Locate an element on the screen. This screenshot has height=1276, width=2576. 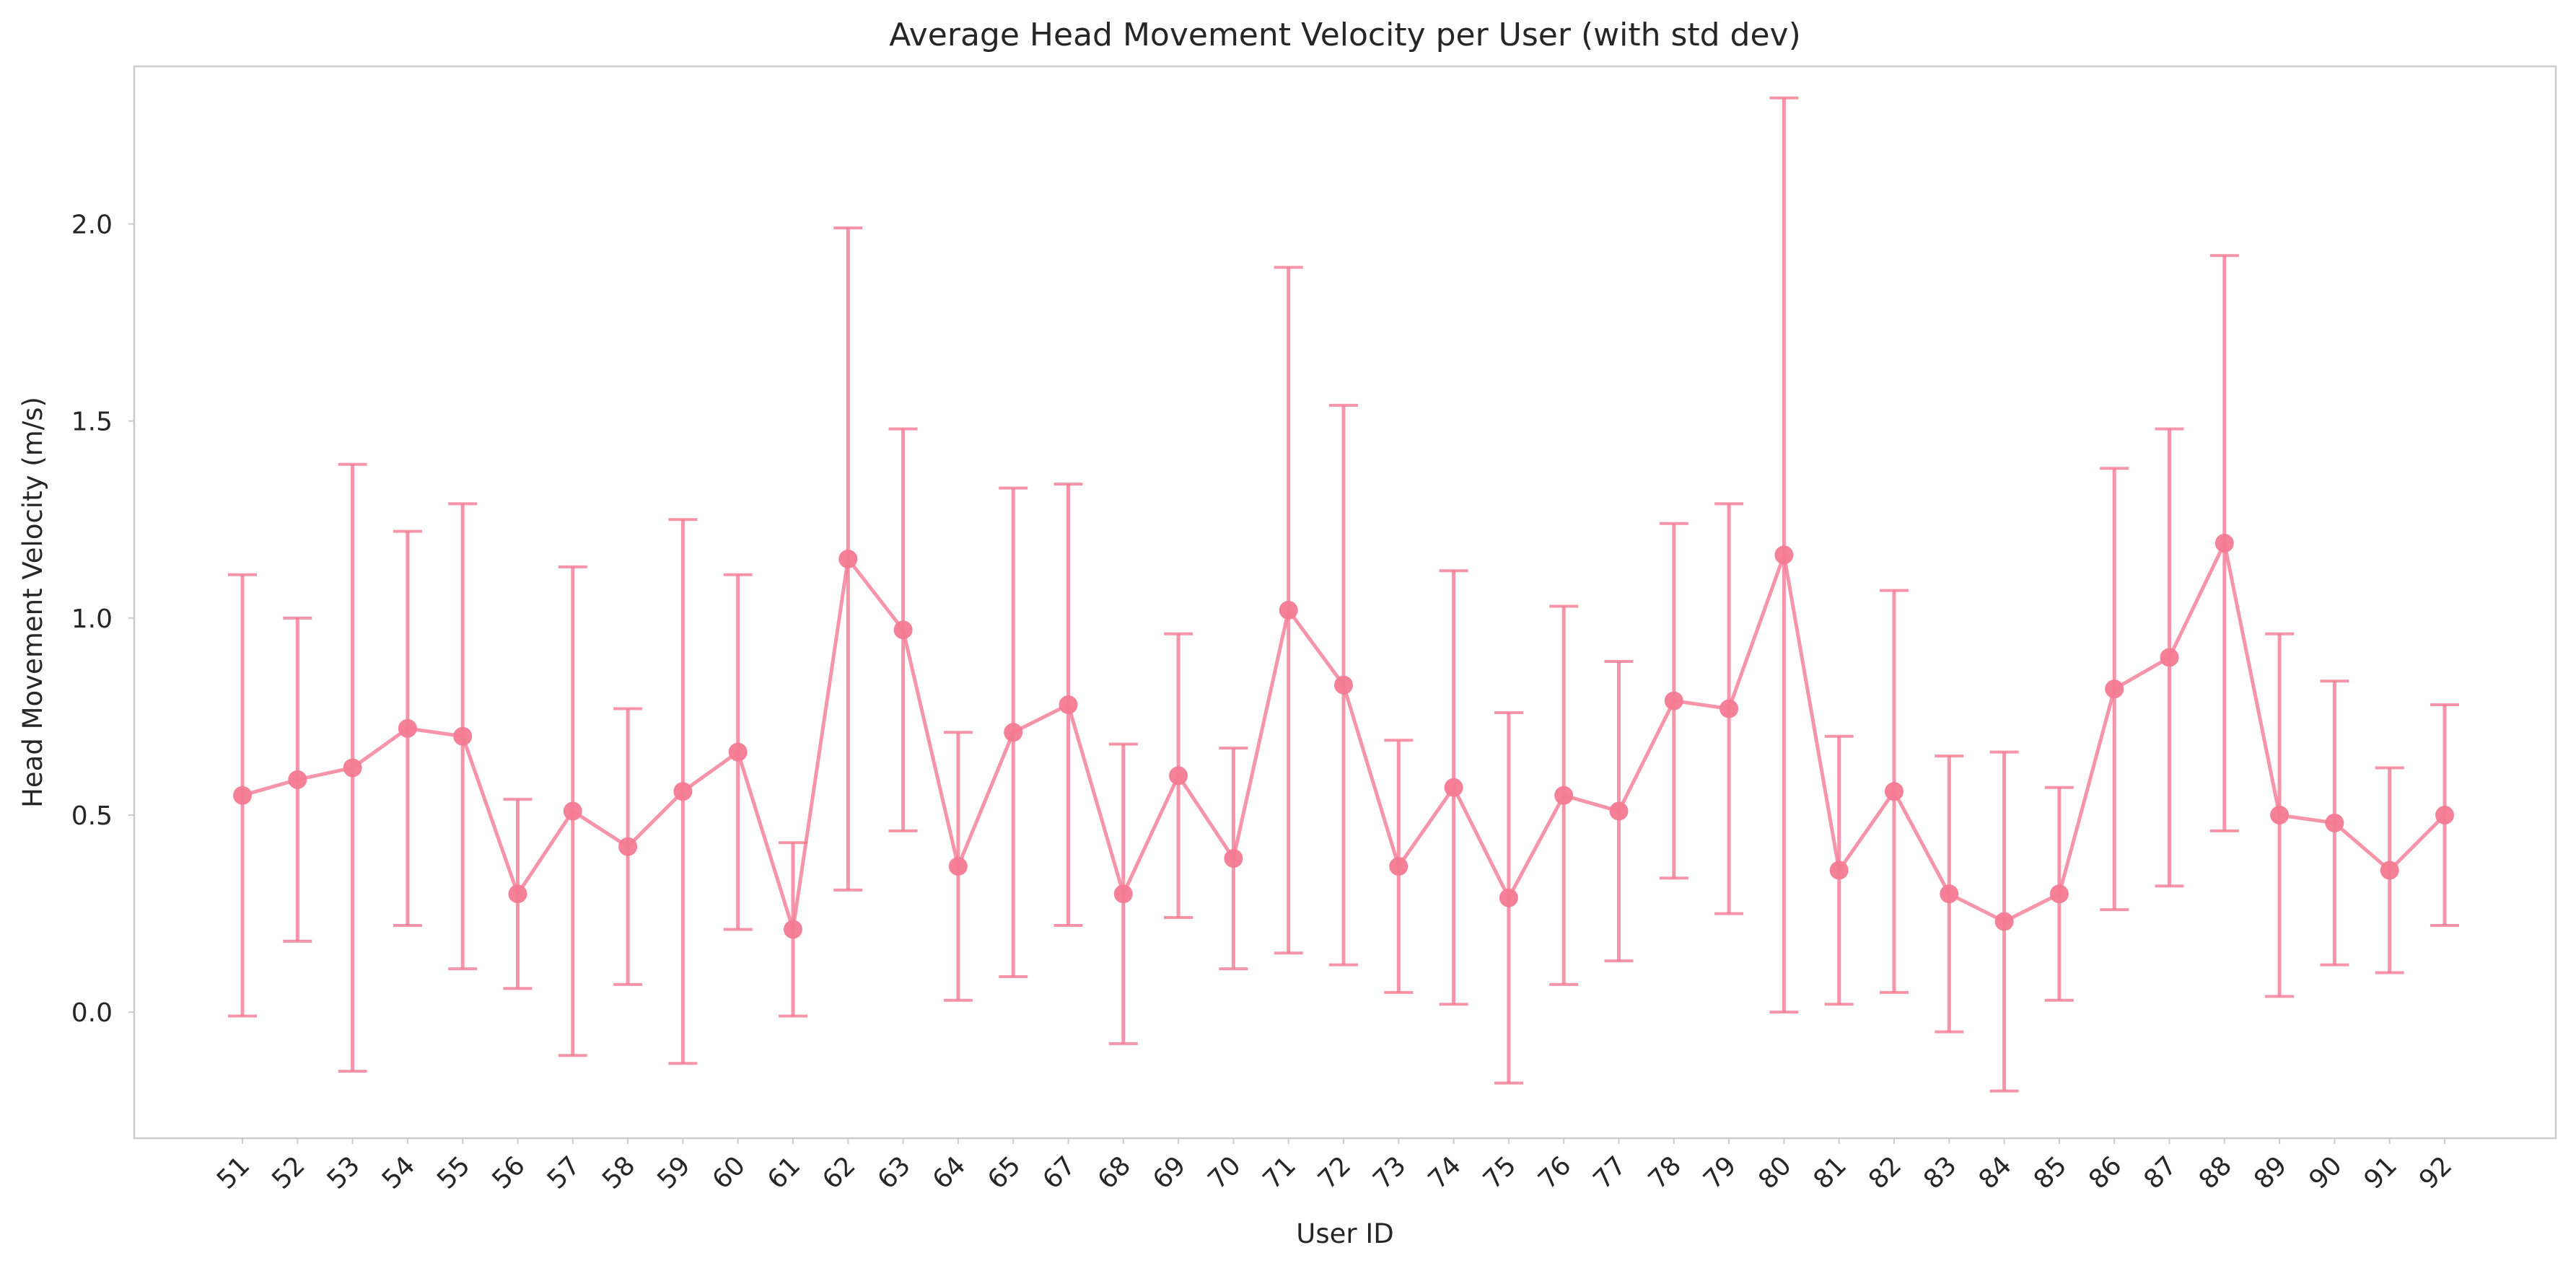
x-tick-label: 57 is located at coordinates (564, 1172).